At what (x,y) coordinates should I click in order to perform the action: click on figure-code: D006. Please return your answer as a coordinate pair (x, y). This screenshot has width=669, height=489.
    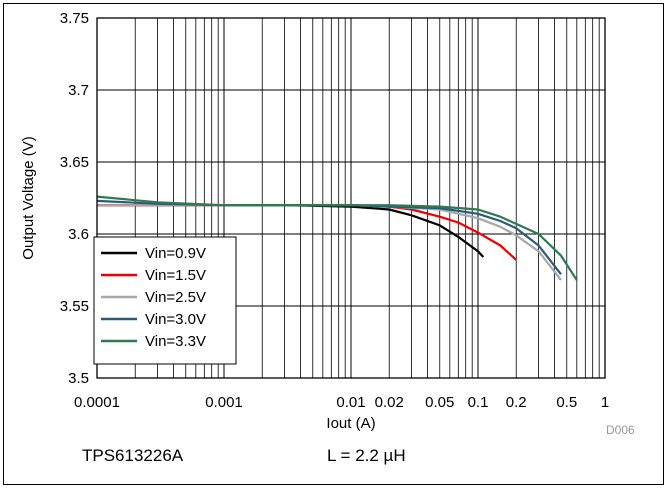
    Looking at the image, I should click on (620, 430).